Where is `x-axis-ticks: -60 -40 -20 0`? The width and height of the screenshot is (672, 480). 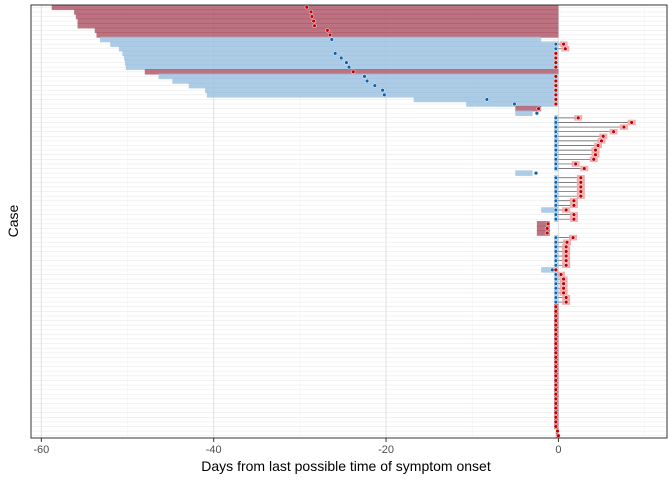
x-axis-ticks: -60 -40 -20 0 is located at coordinates (297, 447).